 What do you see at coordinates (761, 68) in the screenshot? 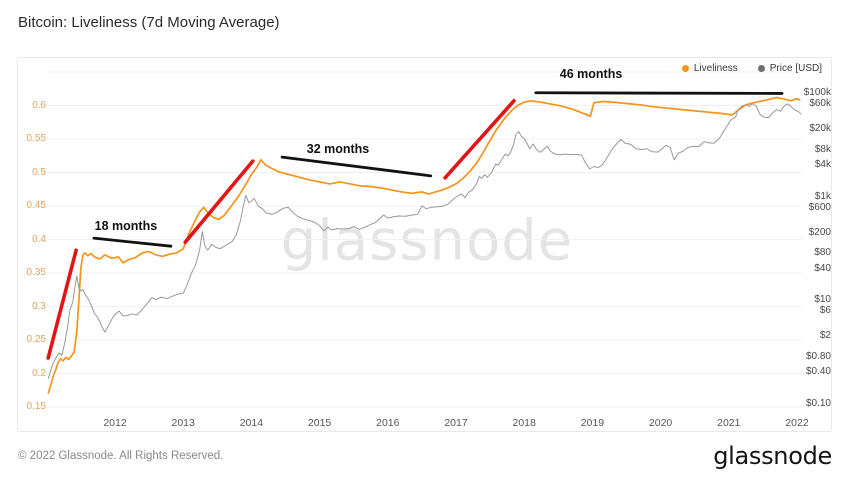
I see `price-series-dot` at bounding box center [761, 68].